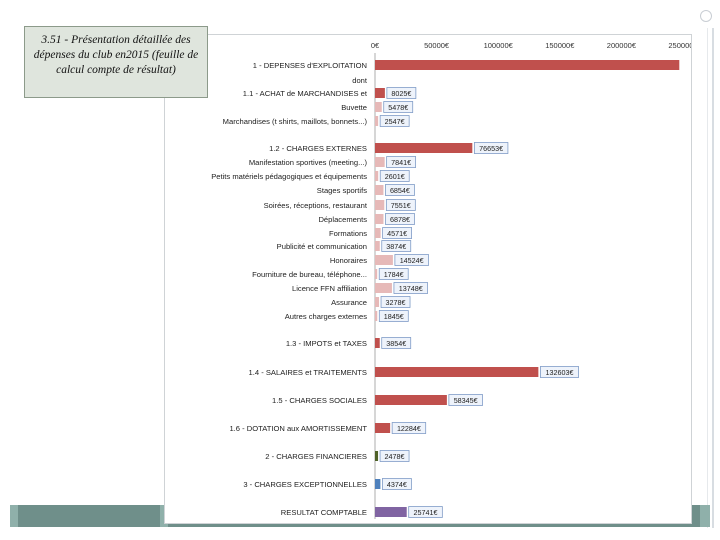  What do you see at coordinates (324, 512) in the screenshot?
I see `category-label: RESULTAT COMPTABLE` at bounding box center [324, 512].